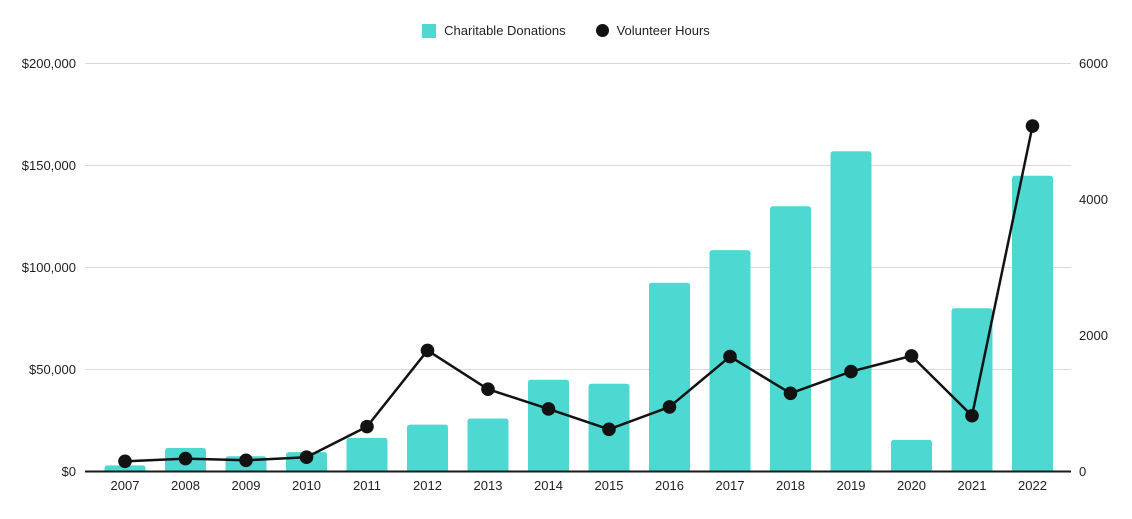  I want to click on left-axis-tick-0: $0, so click(69, 471).